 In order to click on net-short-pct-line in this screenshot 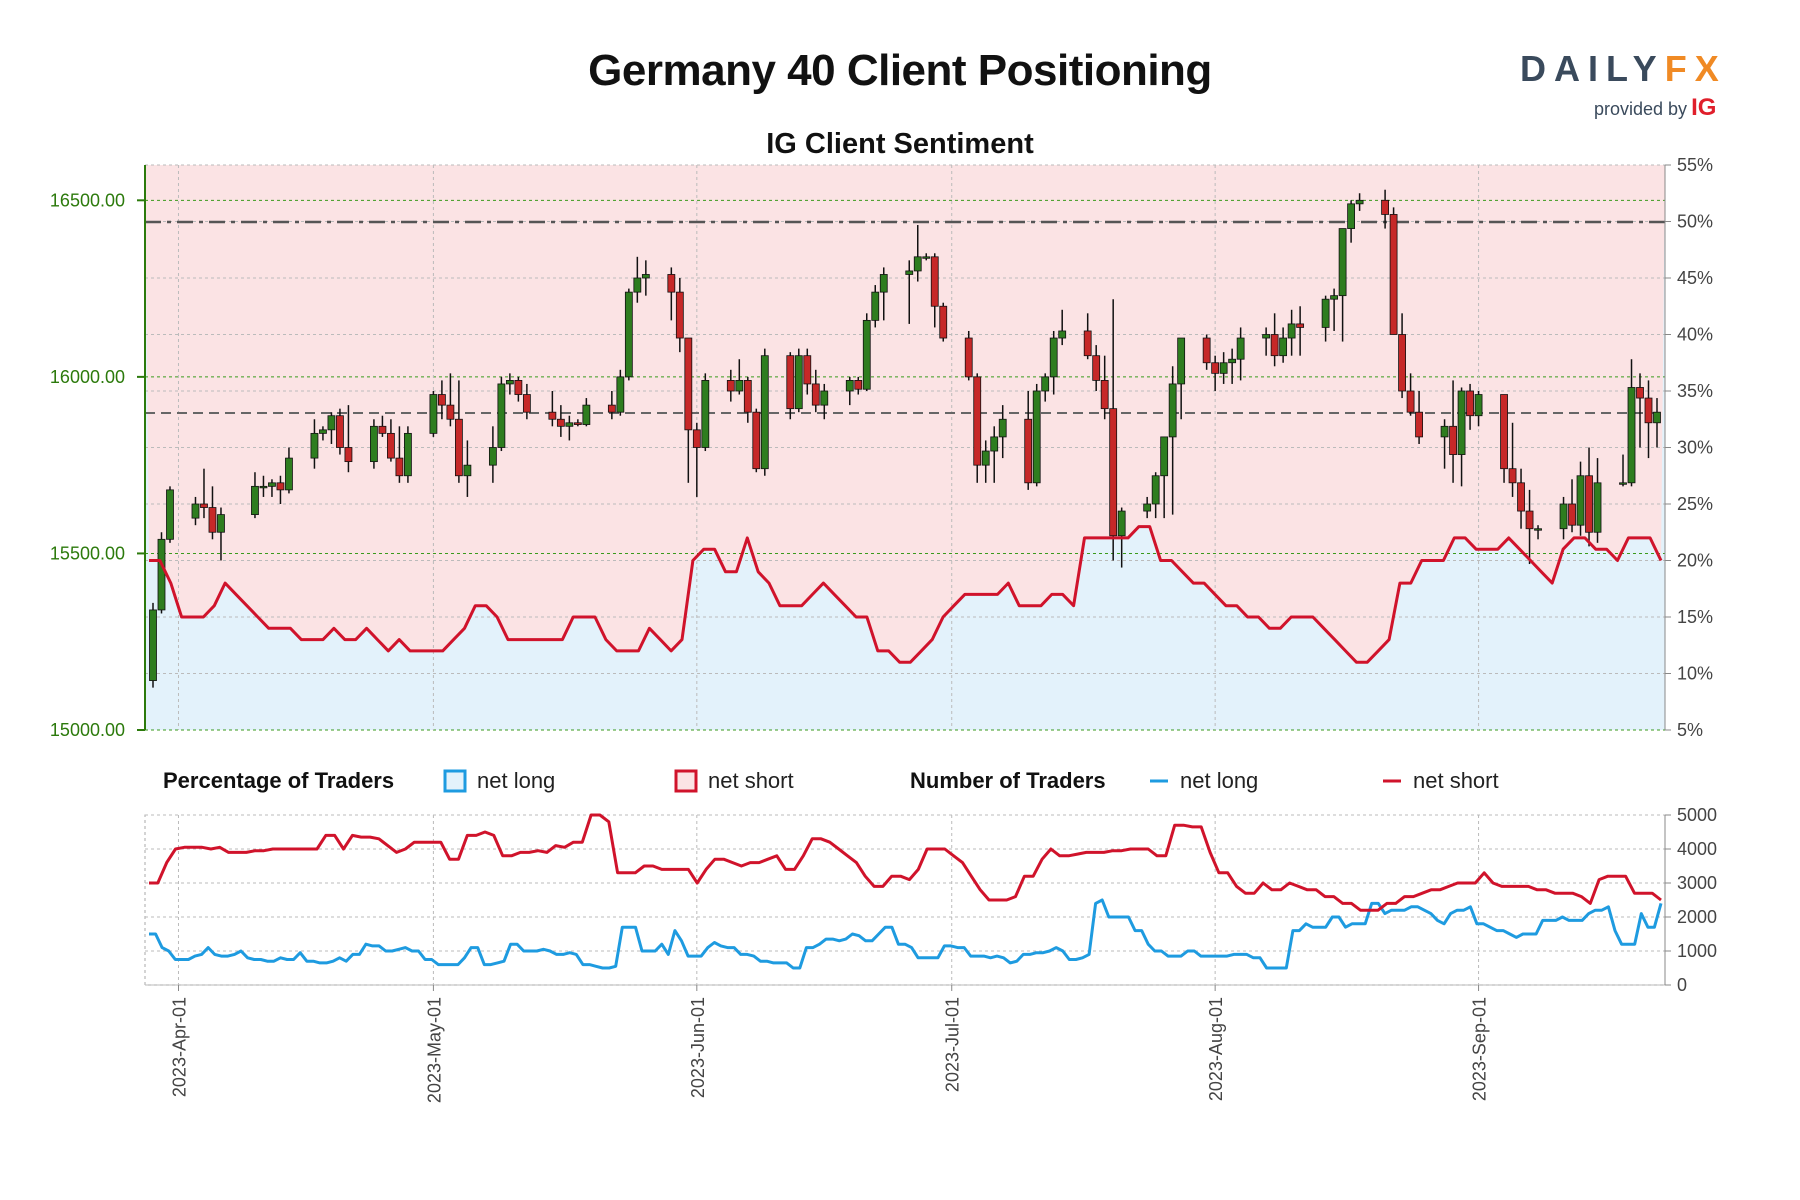, I will do `click(906, 594)`.